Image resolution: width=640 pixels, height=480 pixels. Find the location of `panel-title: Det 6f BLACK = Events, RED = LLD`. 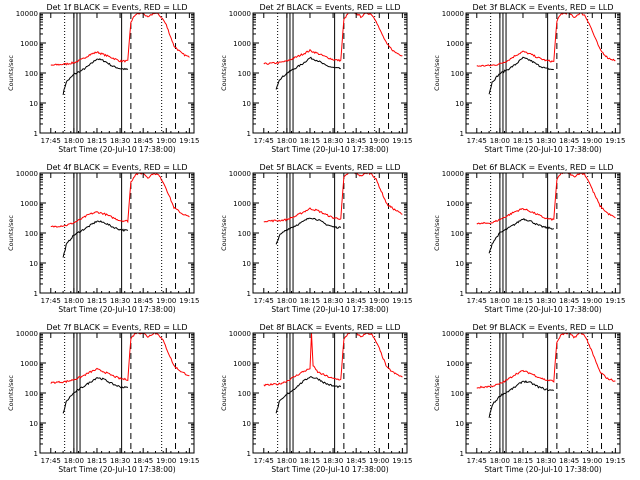

panel-title: Det 6f BLACK = Events, RED = LLD is located at coordinates (542, 167).